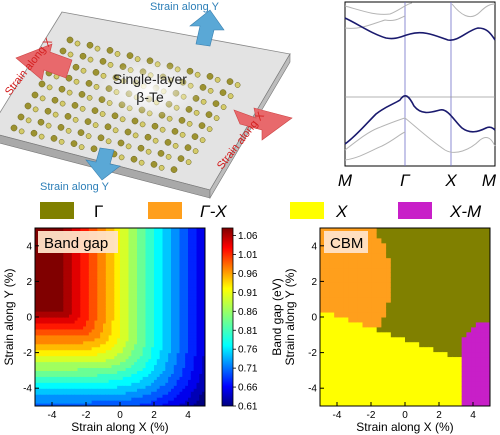 This screenshot has width=500, height=435. I want to click on illustration-label-1: Single-layer, so click(150, 79).